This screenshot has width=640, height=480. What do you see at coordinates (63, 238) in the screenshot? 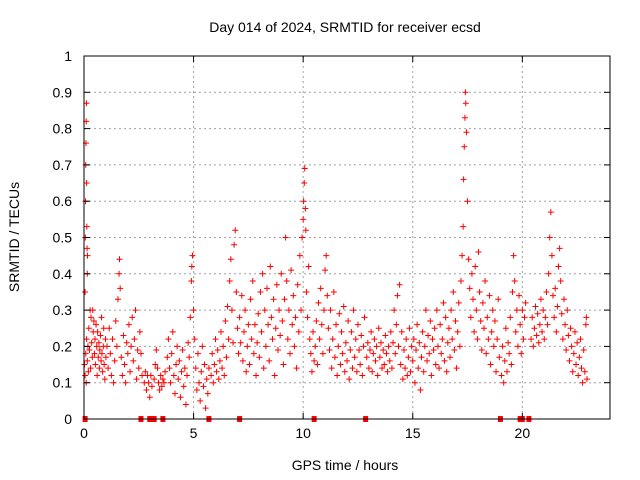
I see `y-tick-label: 0.5` at bounding box center [63, 238].